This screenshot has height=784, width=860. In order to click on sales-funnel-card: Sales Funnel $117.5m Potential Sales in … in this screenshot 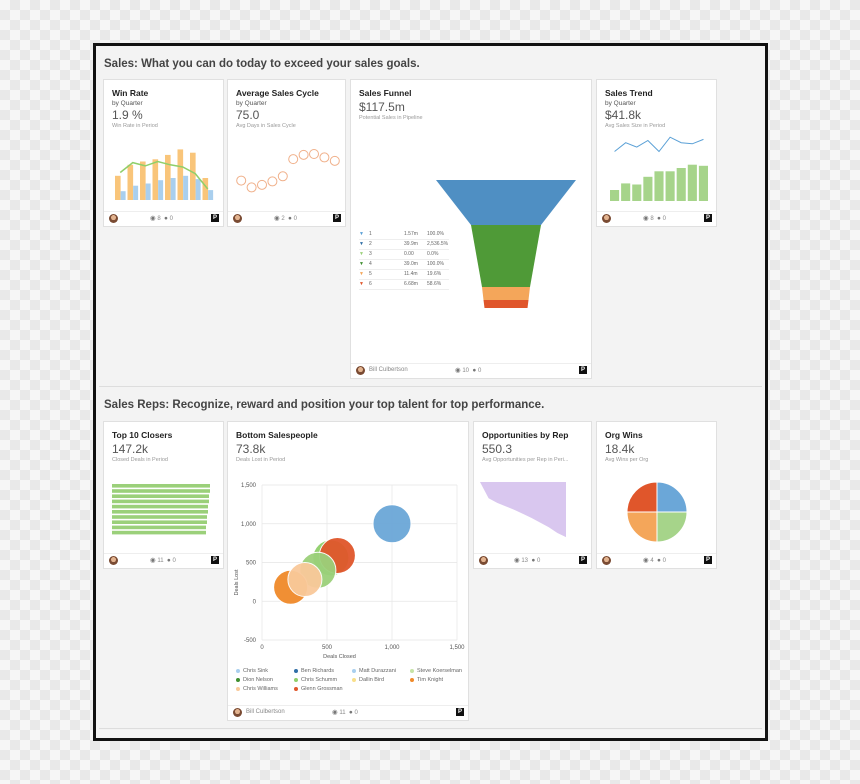, I will do `click(471, 229)`.